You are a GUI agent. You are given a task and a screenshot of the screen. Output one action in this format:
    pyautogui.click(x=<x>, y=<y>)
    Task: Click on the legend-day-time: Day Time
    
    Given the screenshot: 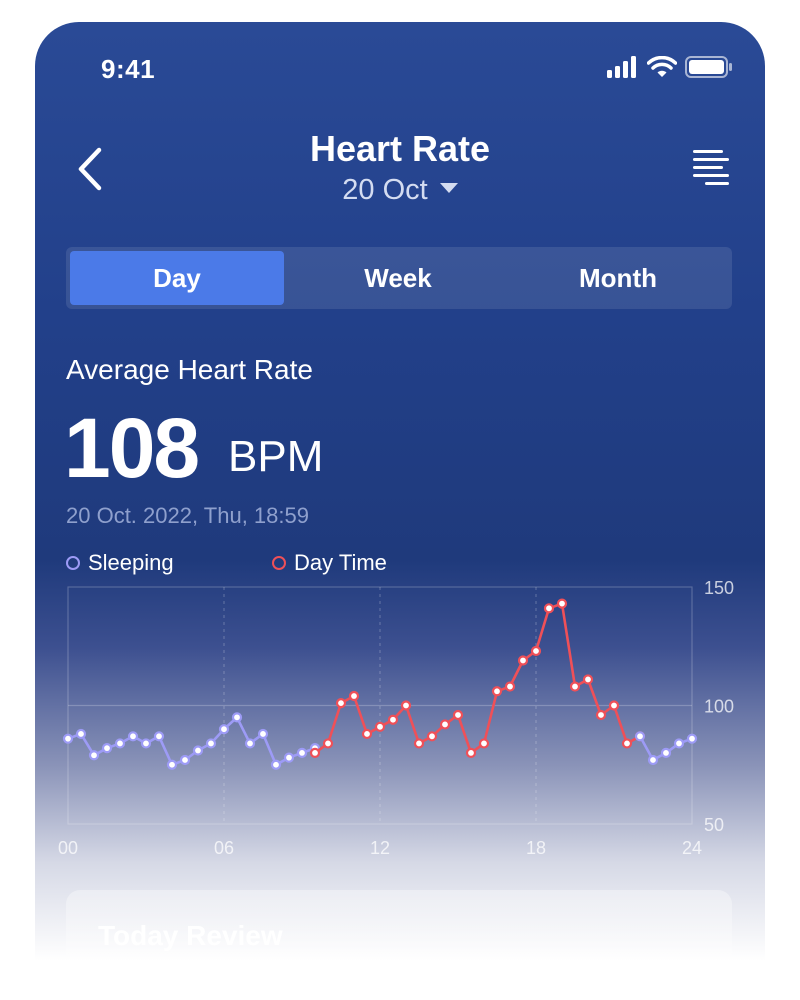 What is the action you would take?
    pyautogui.click(x=329, y=563)
    